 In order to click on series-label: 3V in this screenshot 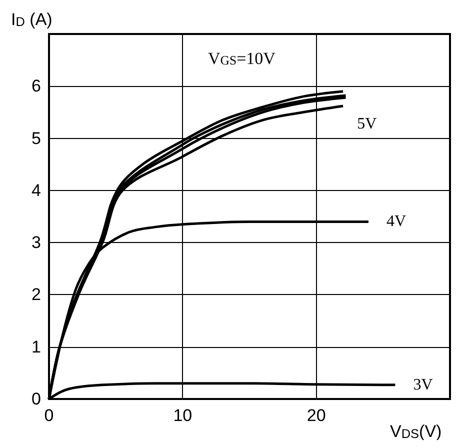, I will do `click(423, 385)`.